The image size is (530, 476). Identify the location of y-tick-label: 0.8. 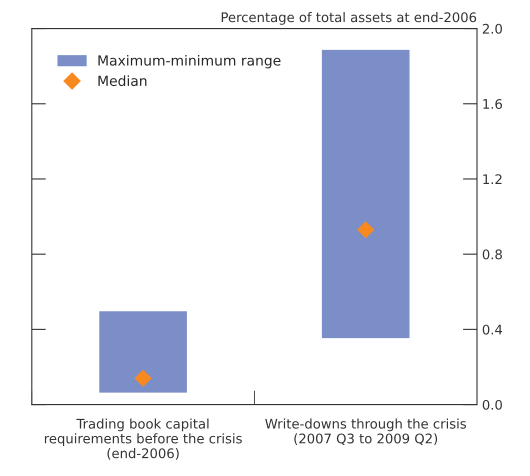
(492, 254).